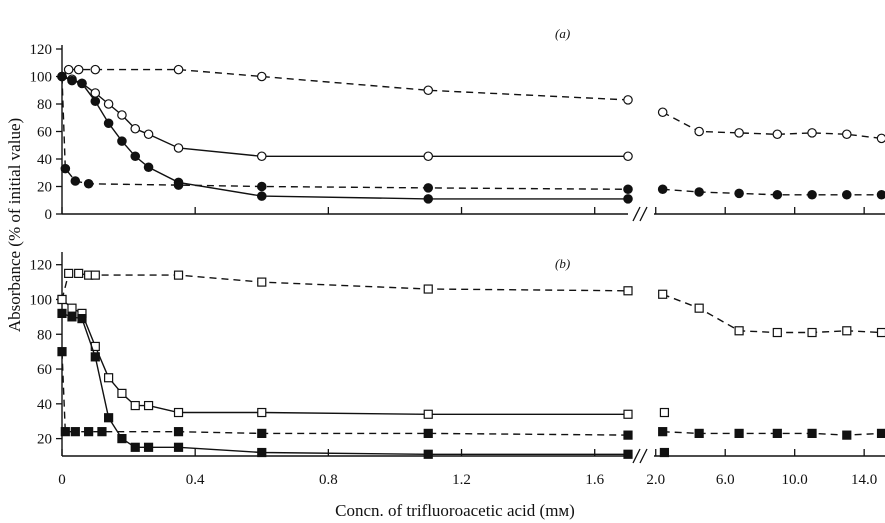 This screenshot has height=523, width=885. What do you see at coordinates (44, 133) in the screenshot?
I see `panel-a-y-tick-label: 60` at bounding box center [44, 133].